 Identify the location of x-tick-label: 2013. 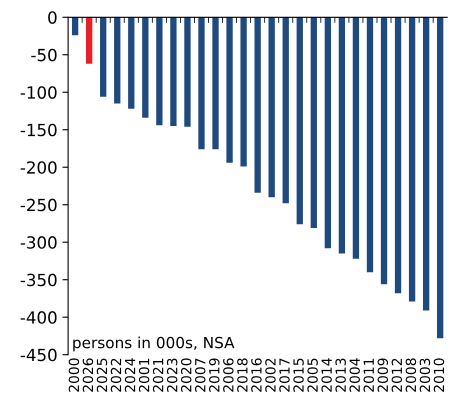
(340, 375).